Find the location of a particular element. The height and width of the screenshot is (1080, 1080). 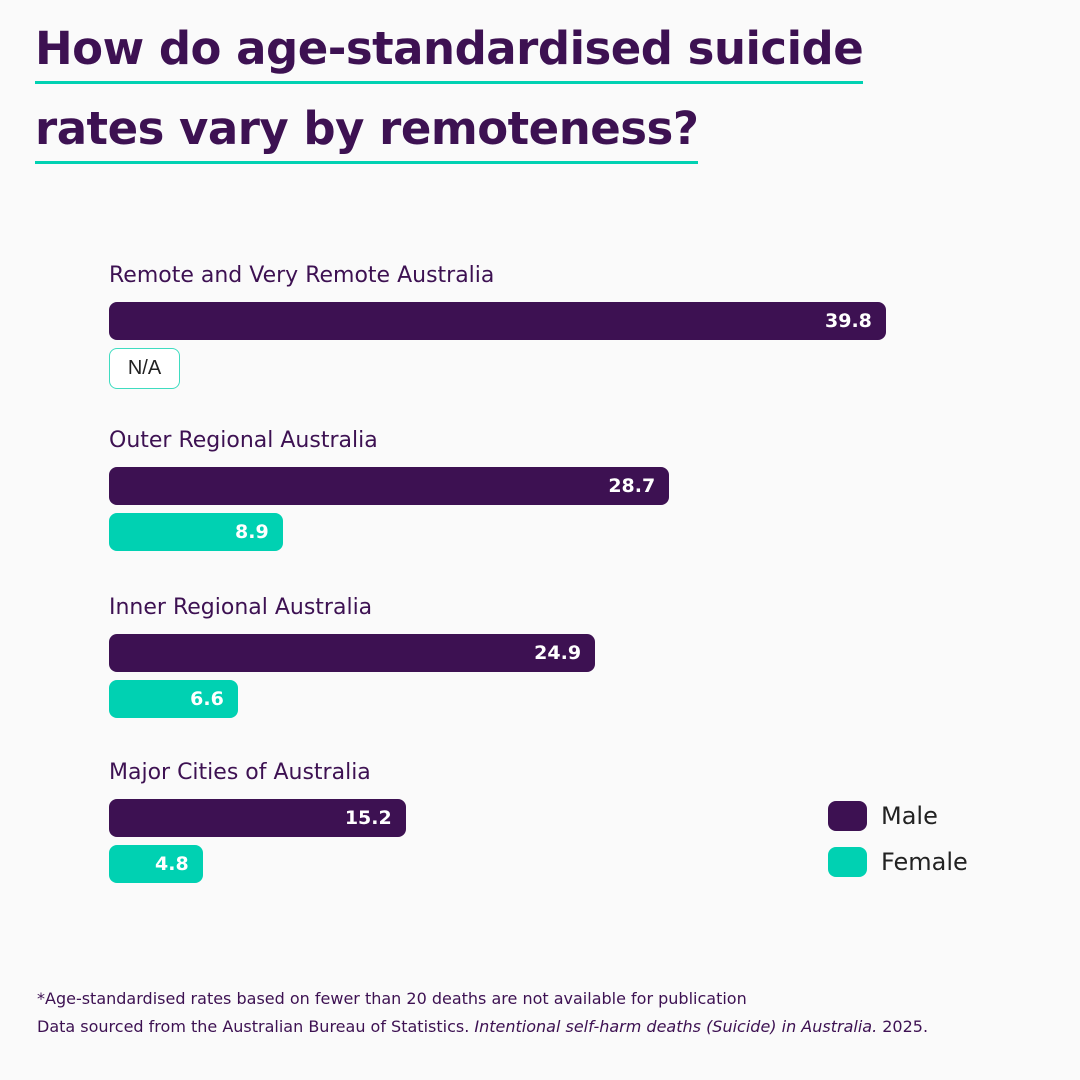

data-label: 39.8 is located at coordinates (848, 321).